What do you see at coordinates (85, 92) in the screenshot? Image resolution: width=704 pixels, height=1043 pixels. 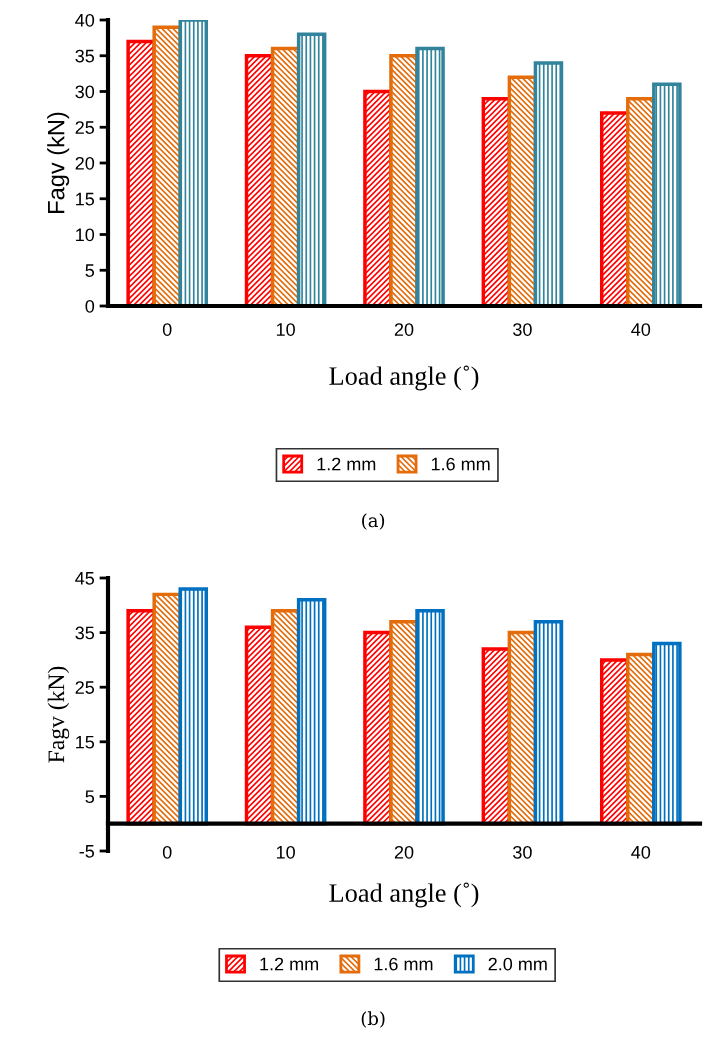 I see `y-tick-label: 30` at bounding box center [85, 92].